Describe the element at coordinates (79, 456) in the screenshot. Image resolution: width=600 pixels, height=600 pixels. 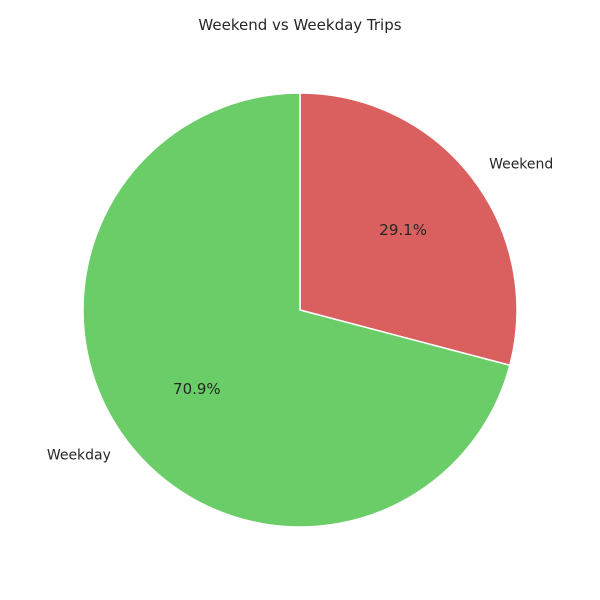
I see `slice-label-weekday: Weekday` at that location.